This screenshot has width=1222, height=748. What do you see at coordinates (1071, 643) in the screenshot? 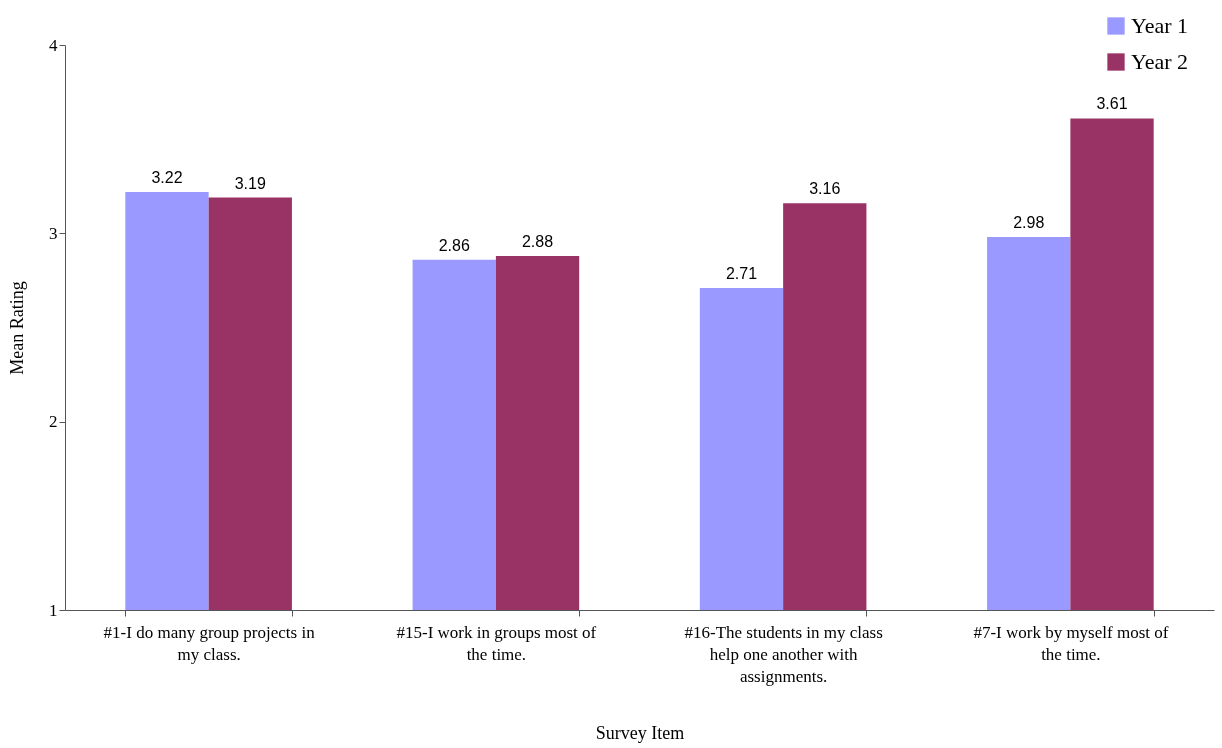
I see `x-tick-label: #7-I work by myself most of the time.` at bounding box center [1071, 643].